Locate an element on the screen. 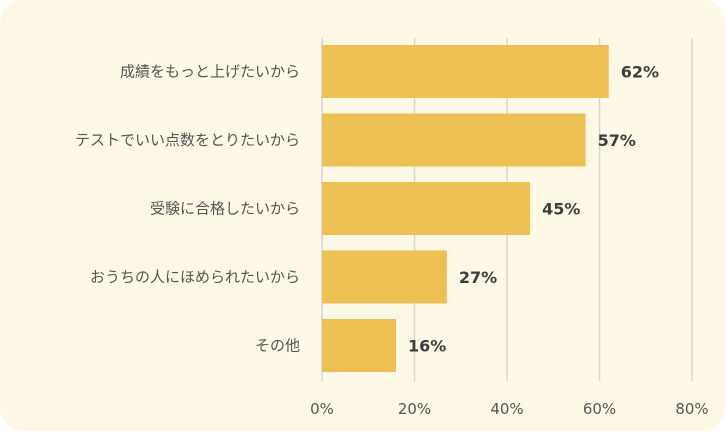  data-label: 27% is located at coordinates (478, 277).